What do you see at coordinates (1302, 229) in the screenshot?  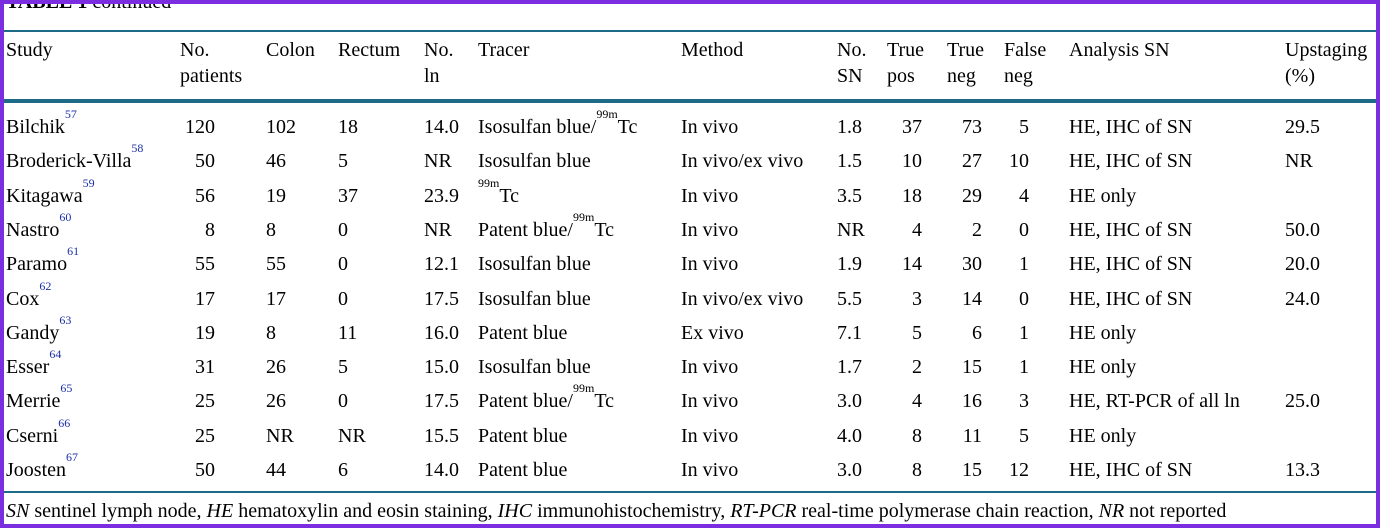 I see `cell-upstaging: 50.0` at bounding box center [1302, 229].